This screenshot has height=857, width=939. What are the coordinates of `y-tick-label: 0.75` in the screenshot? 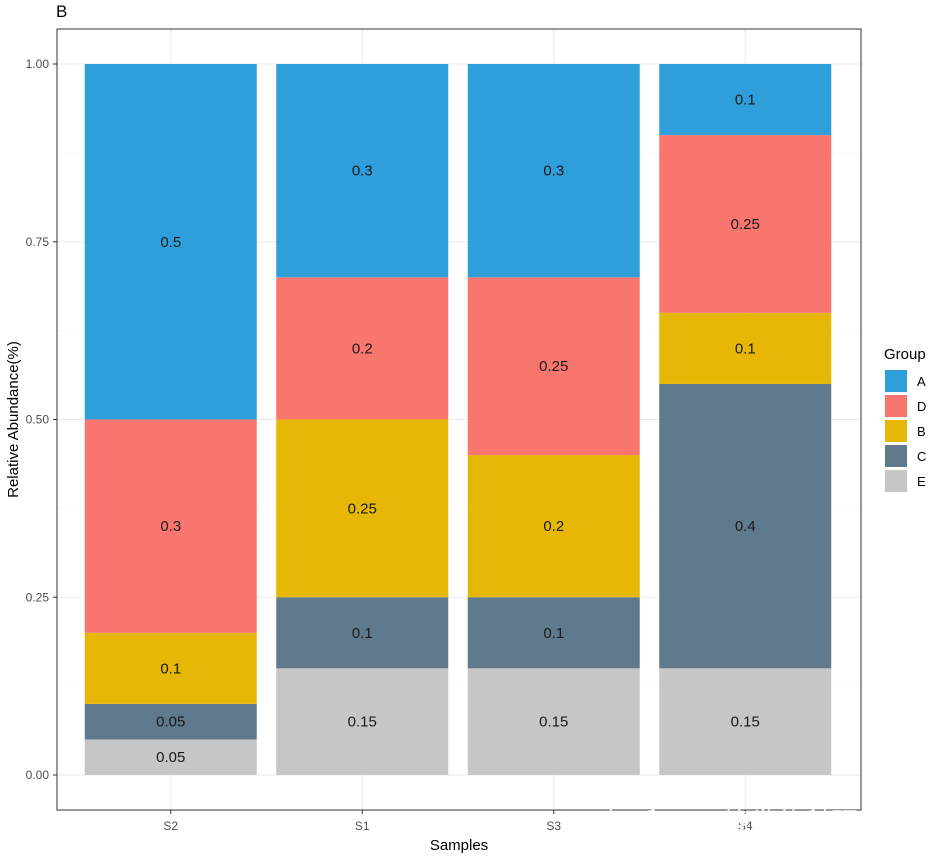 It's located at (38, 242).